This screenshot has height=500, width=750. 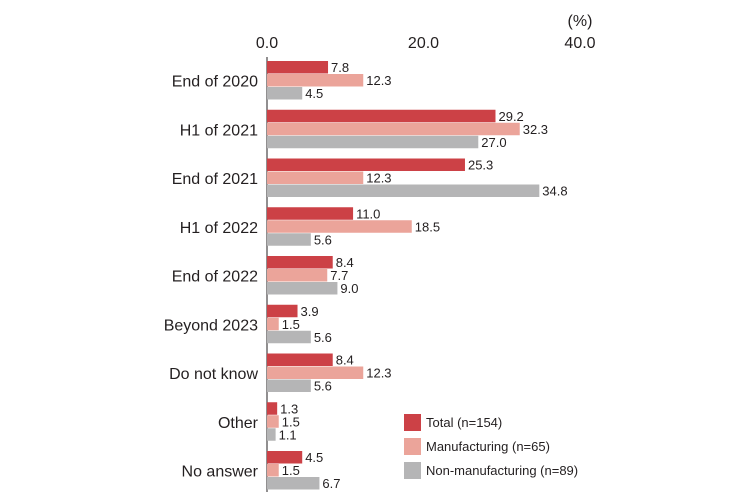 I want to click on category-label: No answer, so click(x=220, y=472).